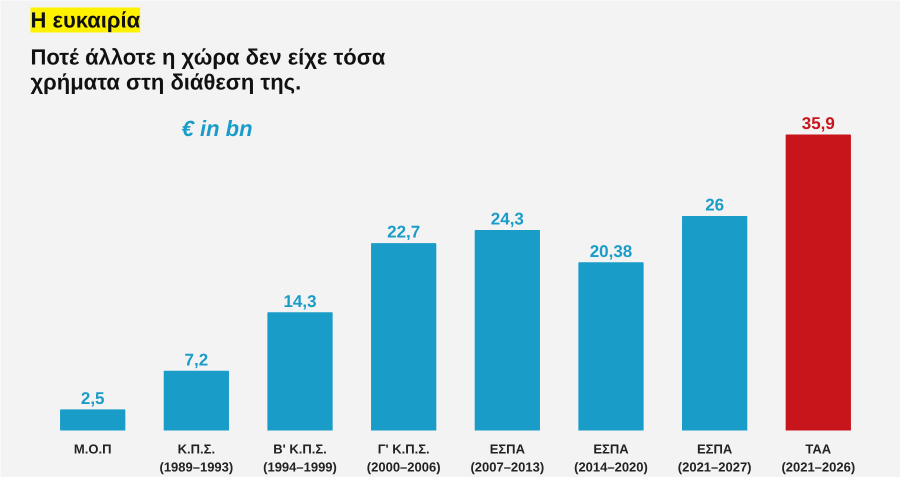 Image resolution: width=900 pixels, height=477 pixels. Describe the element at coordinates (208, 69) in the screenshot. I see `chart-subtitle: Ποτέ άλλοτε η χώρα δεν είχε τόσα χρήματα στη διάθεση της.` at that location.